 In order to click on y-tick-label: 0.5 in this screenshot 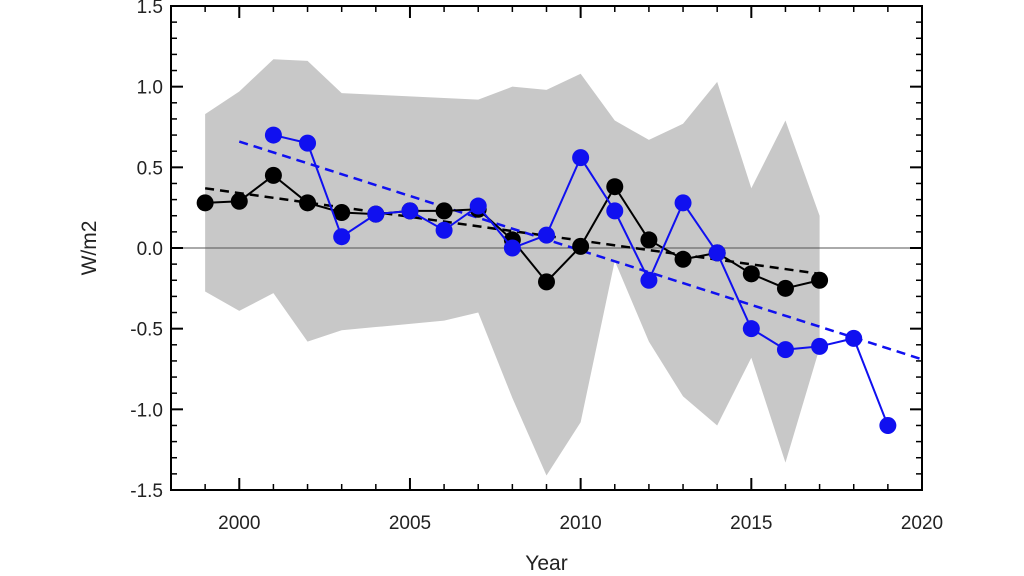, I will do `click(150, 168)`.